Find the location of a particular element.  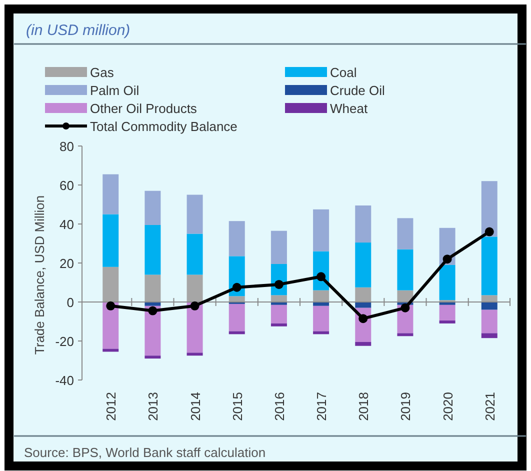

x-tick-label: 2012 is located at coordinates (111, 406).